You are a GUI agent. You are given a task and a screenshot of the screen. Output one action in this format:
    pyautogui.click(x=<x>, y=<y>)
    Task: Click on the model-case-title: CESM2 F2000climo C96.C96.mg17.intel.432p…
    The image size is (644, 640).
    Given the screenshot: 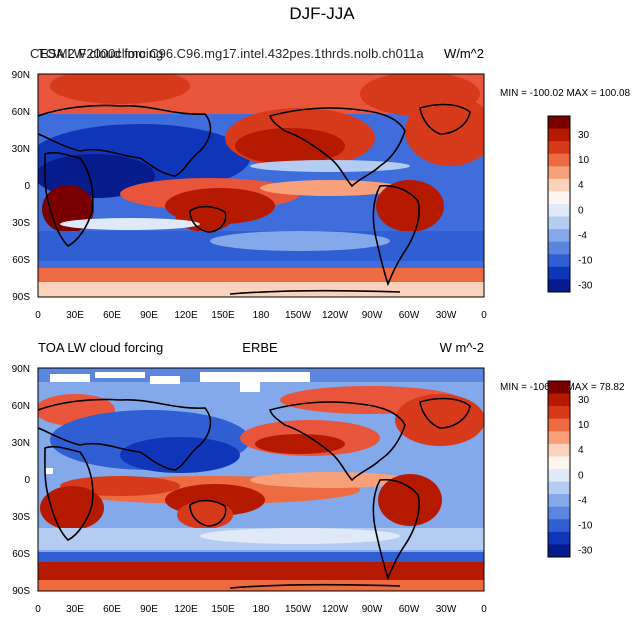 What is the action you would take?
    pyautogui.click(x=227, y=53)
    